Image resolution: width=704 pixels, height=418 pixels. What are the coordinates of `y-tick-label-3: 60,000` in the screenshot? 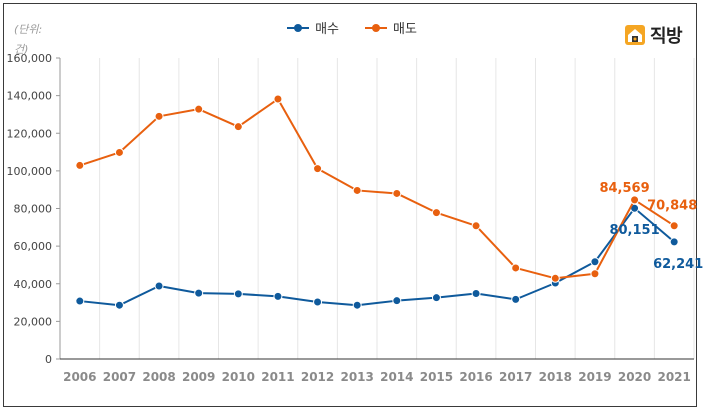 It's located at (33, 246).